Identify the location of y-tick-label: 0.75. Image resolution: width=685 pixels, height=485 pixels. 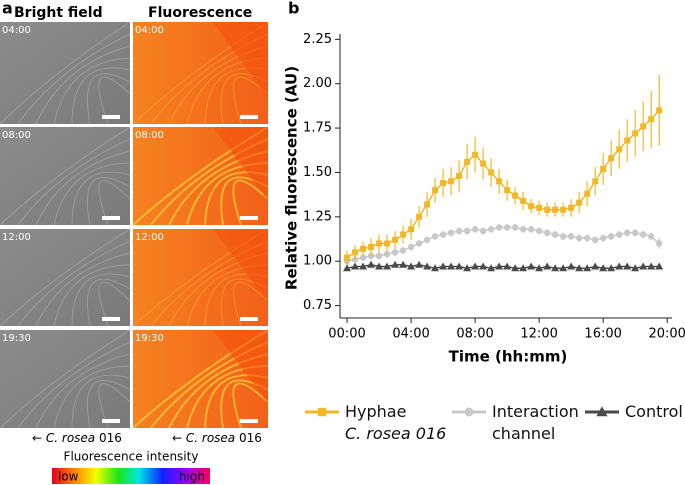
(317, 305).